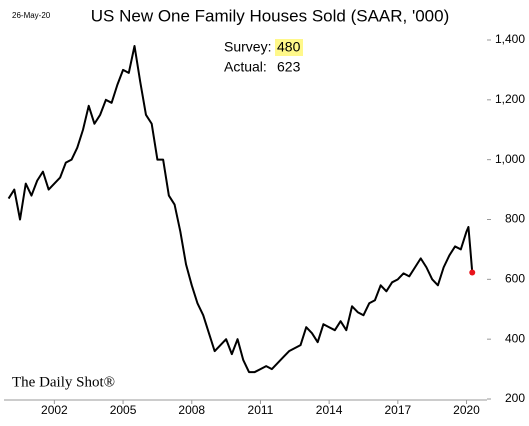 This screenshot has height=426, width=529. I want to click on annotation-label: Survey:, so click(247, 47).